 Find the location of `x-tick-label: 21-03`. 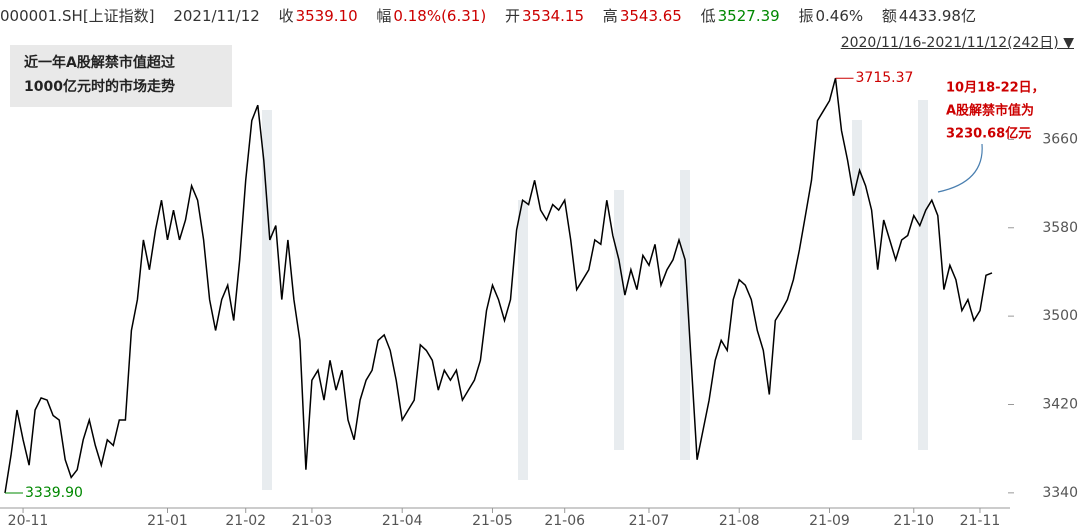

x-tick-label: 21-03 is located at coordinates (312, 521).